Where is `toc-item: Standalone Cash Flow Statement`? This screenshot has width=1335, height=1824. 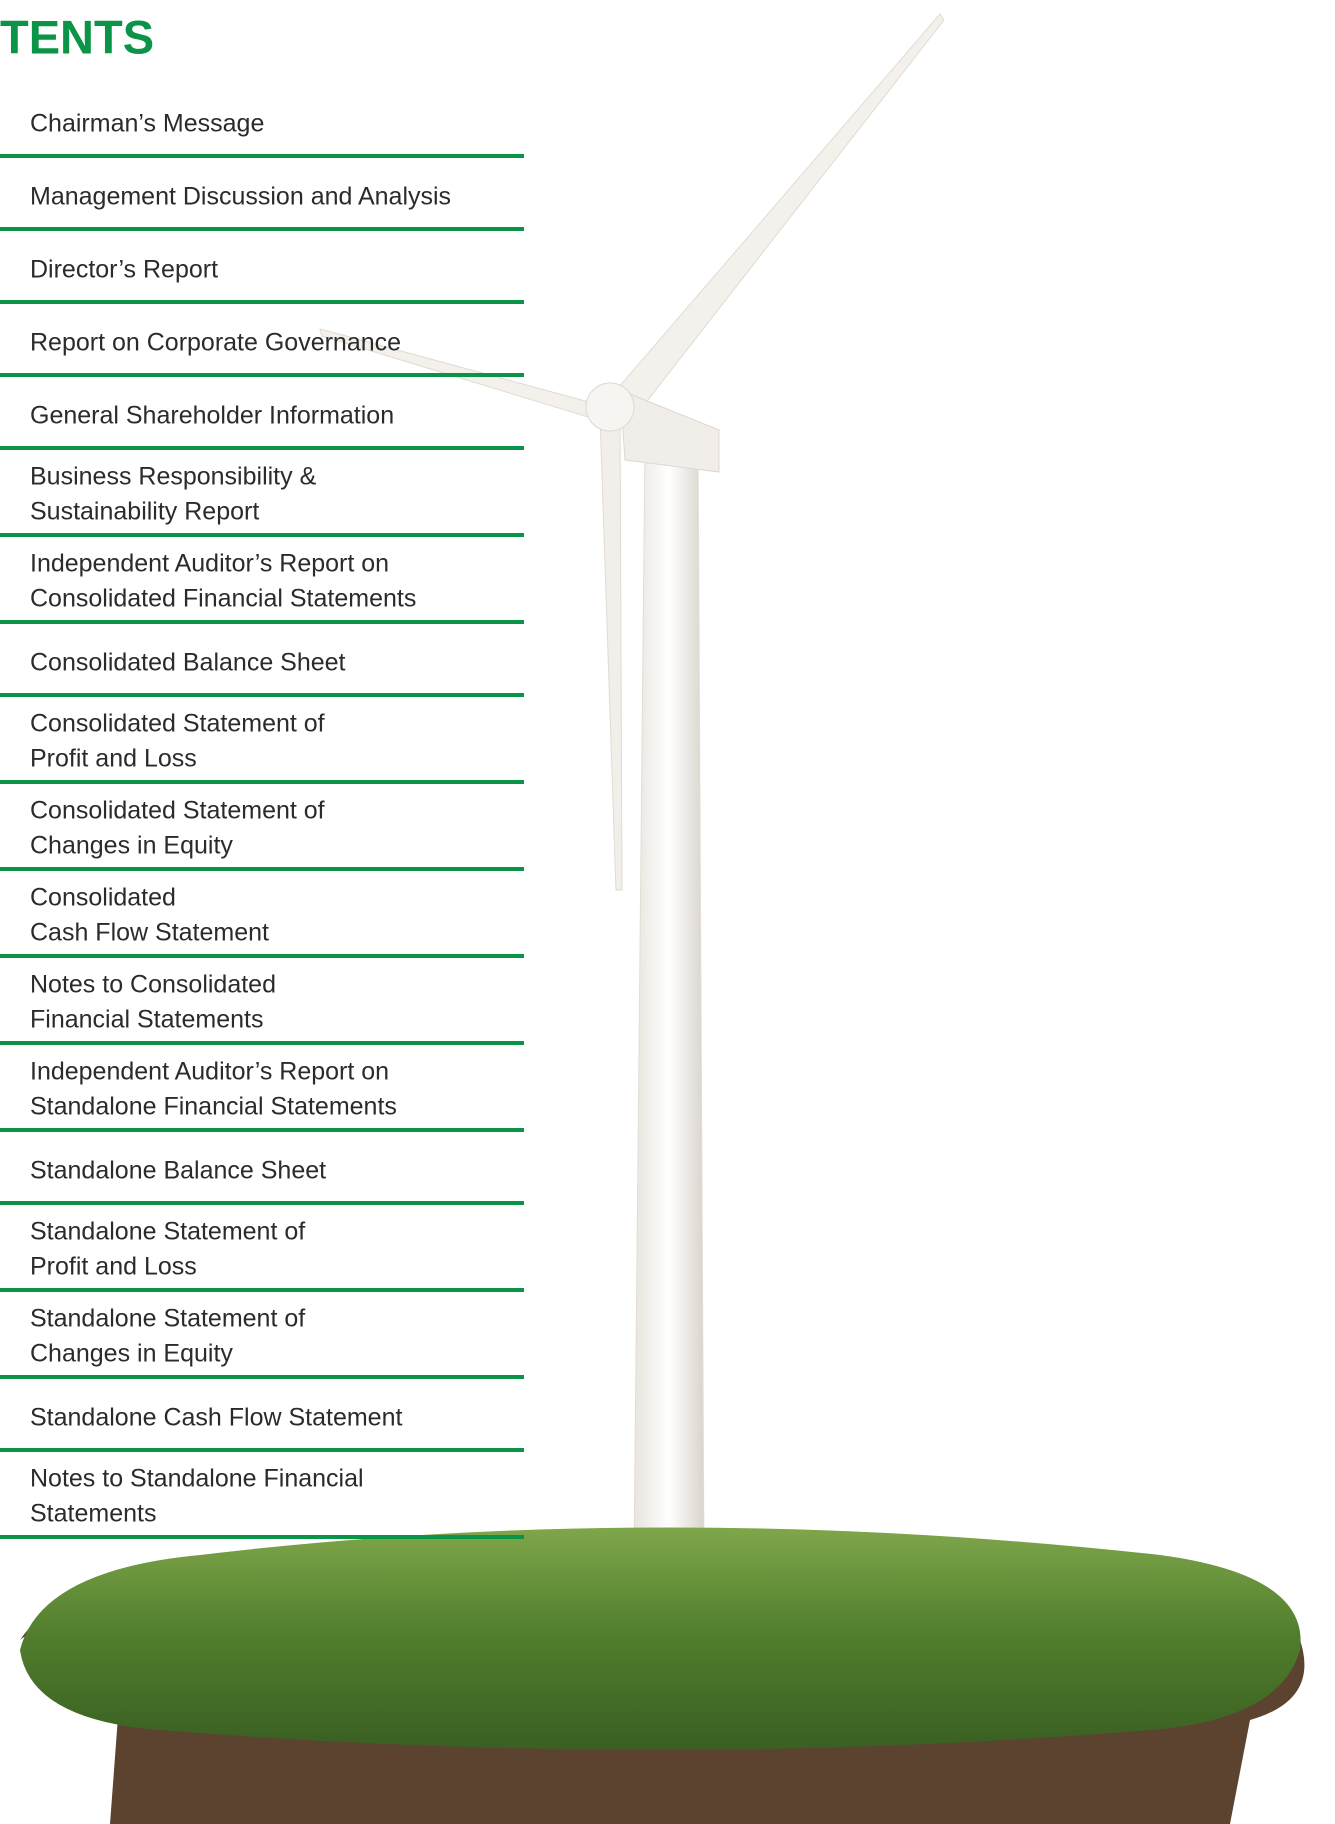
toc-item: Standalone Cash Flow Statement is located at coordinates (216, 1418).